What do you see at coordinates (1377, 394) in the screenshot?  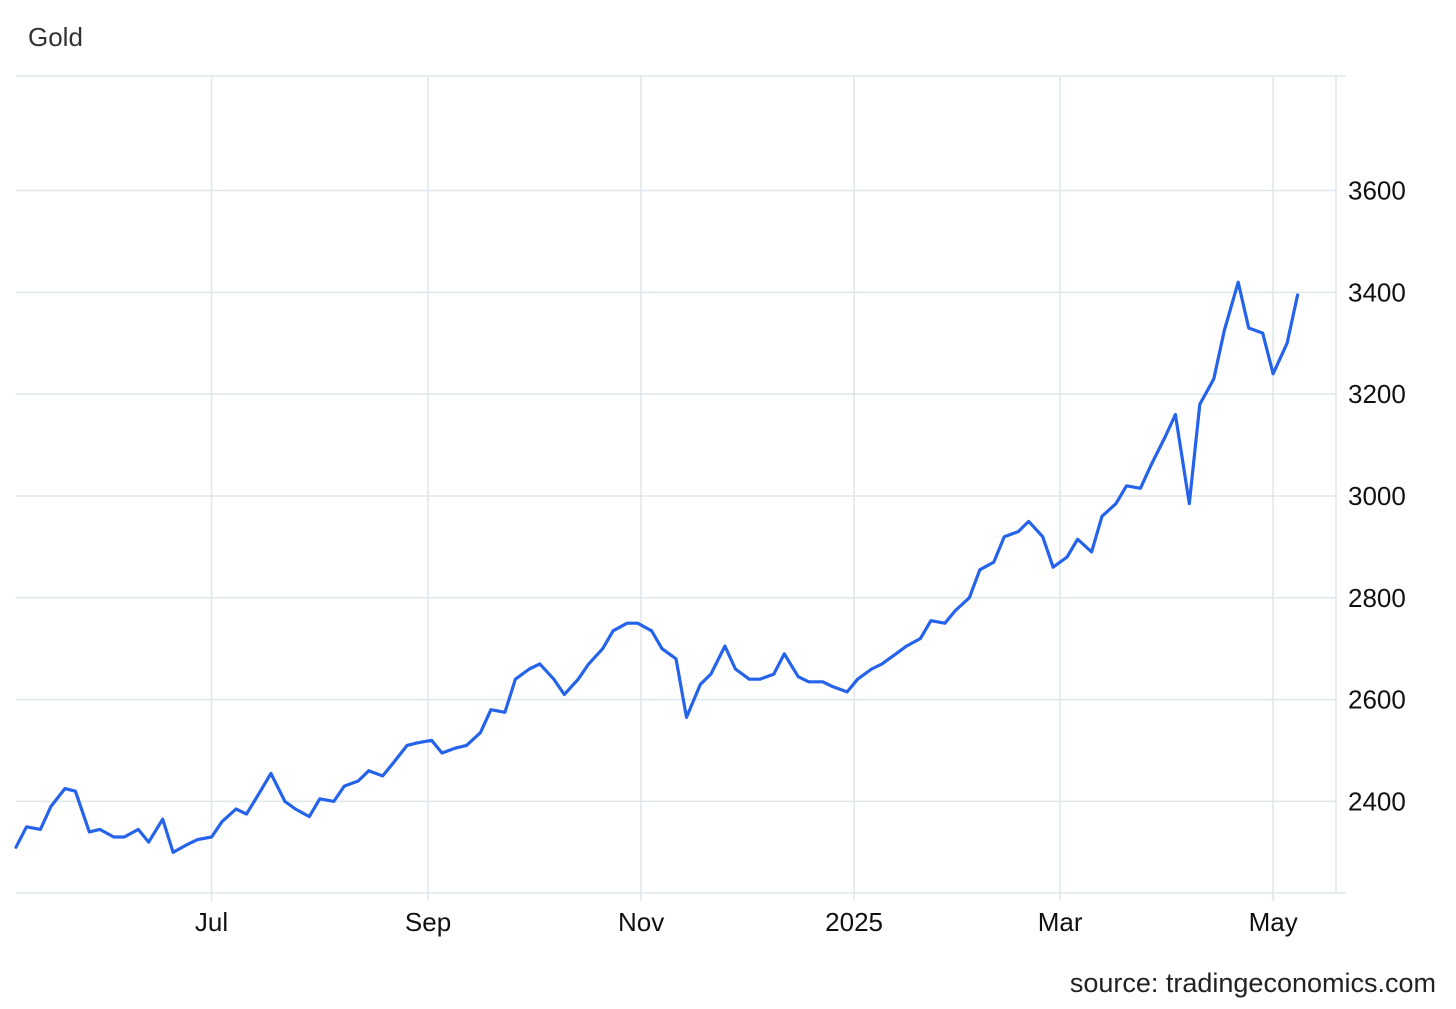 I see `y-tick-label: 3200` at bounding box center [1377, 394].